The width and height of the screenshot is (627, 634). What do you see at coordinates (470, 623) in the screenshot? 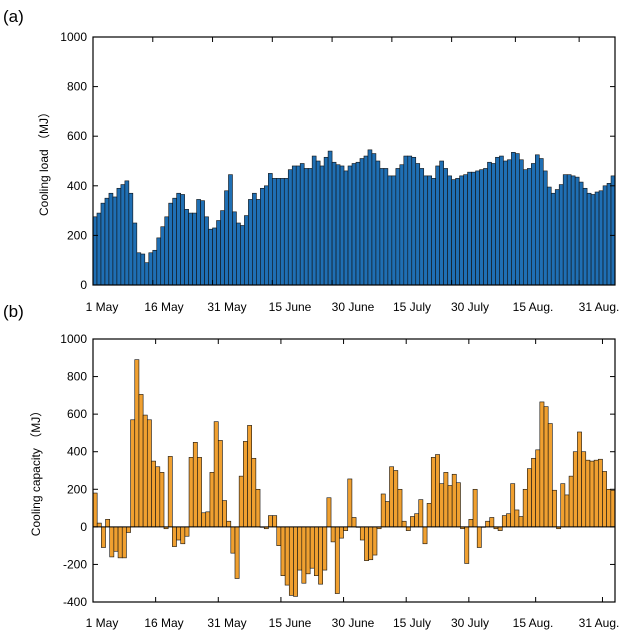
I see `x-tick-label: 30 July` at bounding box center [470, 623].